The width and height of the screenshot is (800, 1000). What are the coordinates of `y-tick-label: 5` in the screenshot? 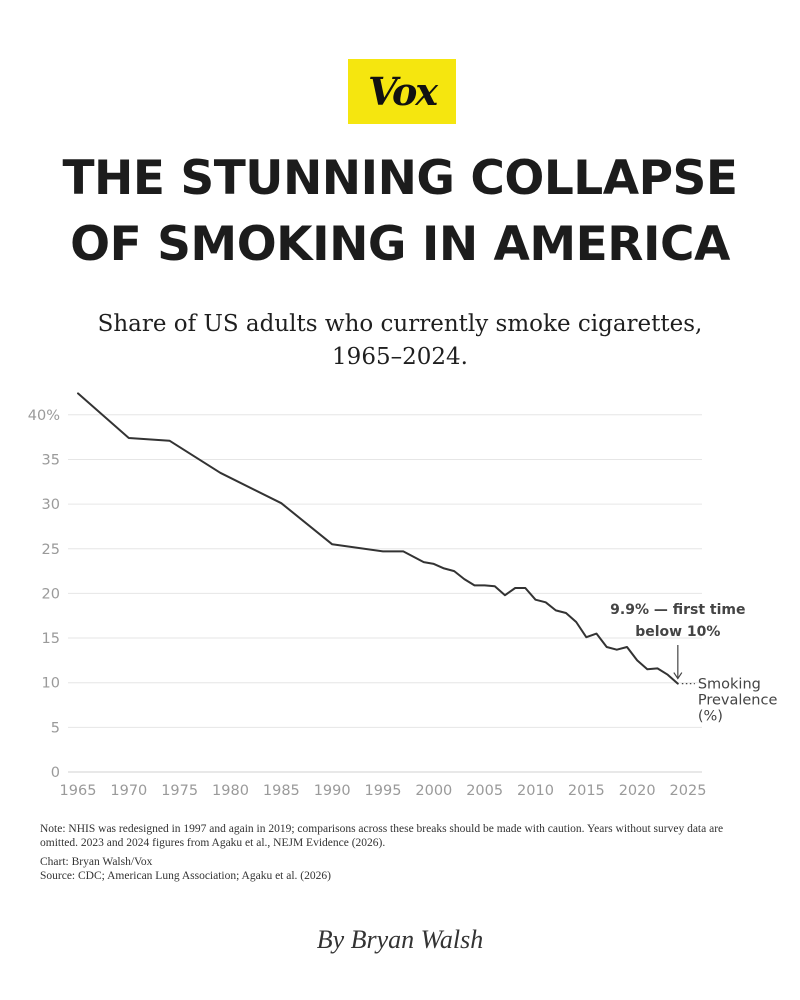 It's located at (55, 728).